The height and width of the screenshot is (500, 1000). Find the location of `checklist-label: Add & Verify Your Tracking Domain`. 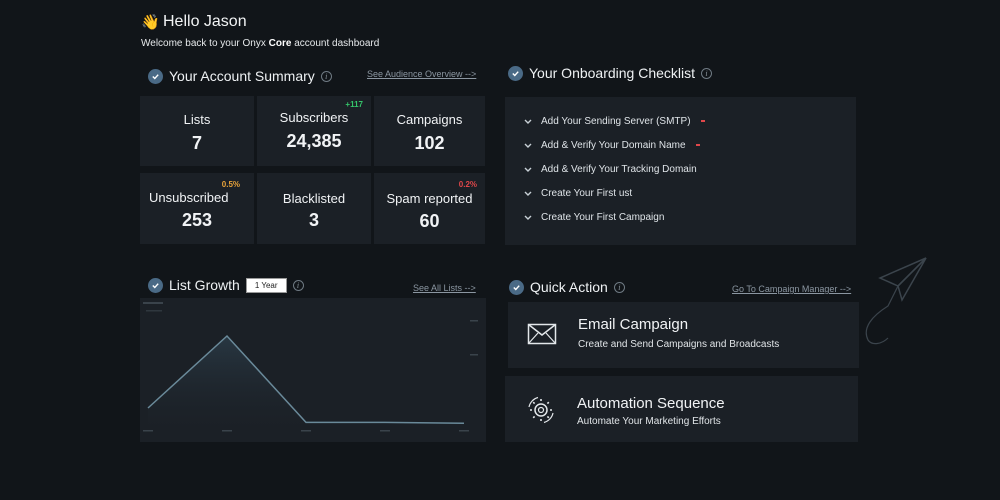

checklist-label: Add & Verify Your Tracking Domain is located at coordinates (619, 169).